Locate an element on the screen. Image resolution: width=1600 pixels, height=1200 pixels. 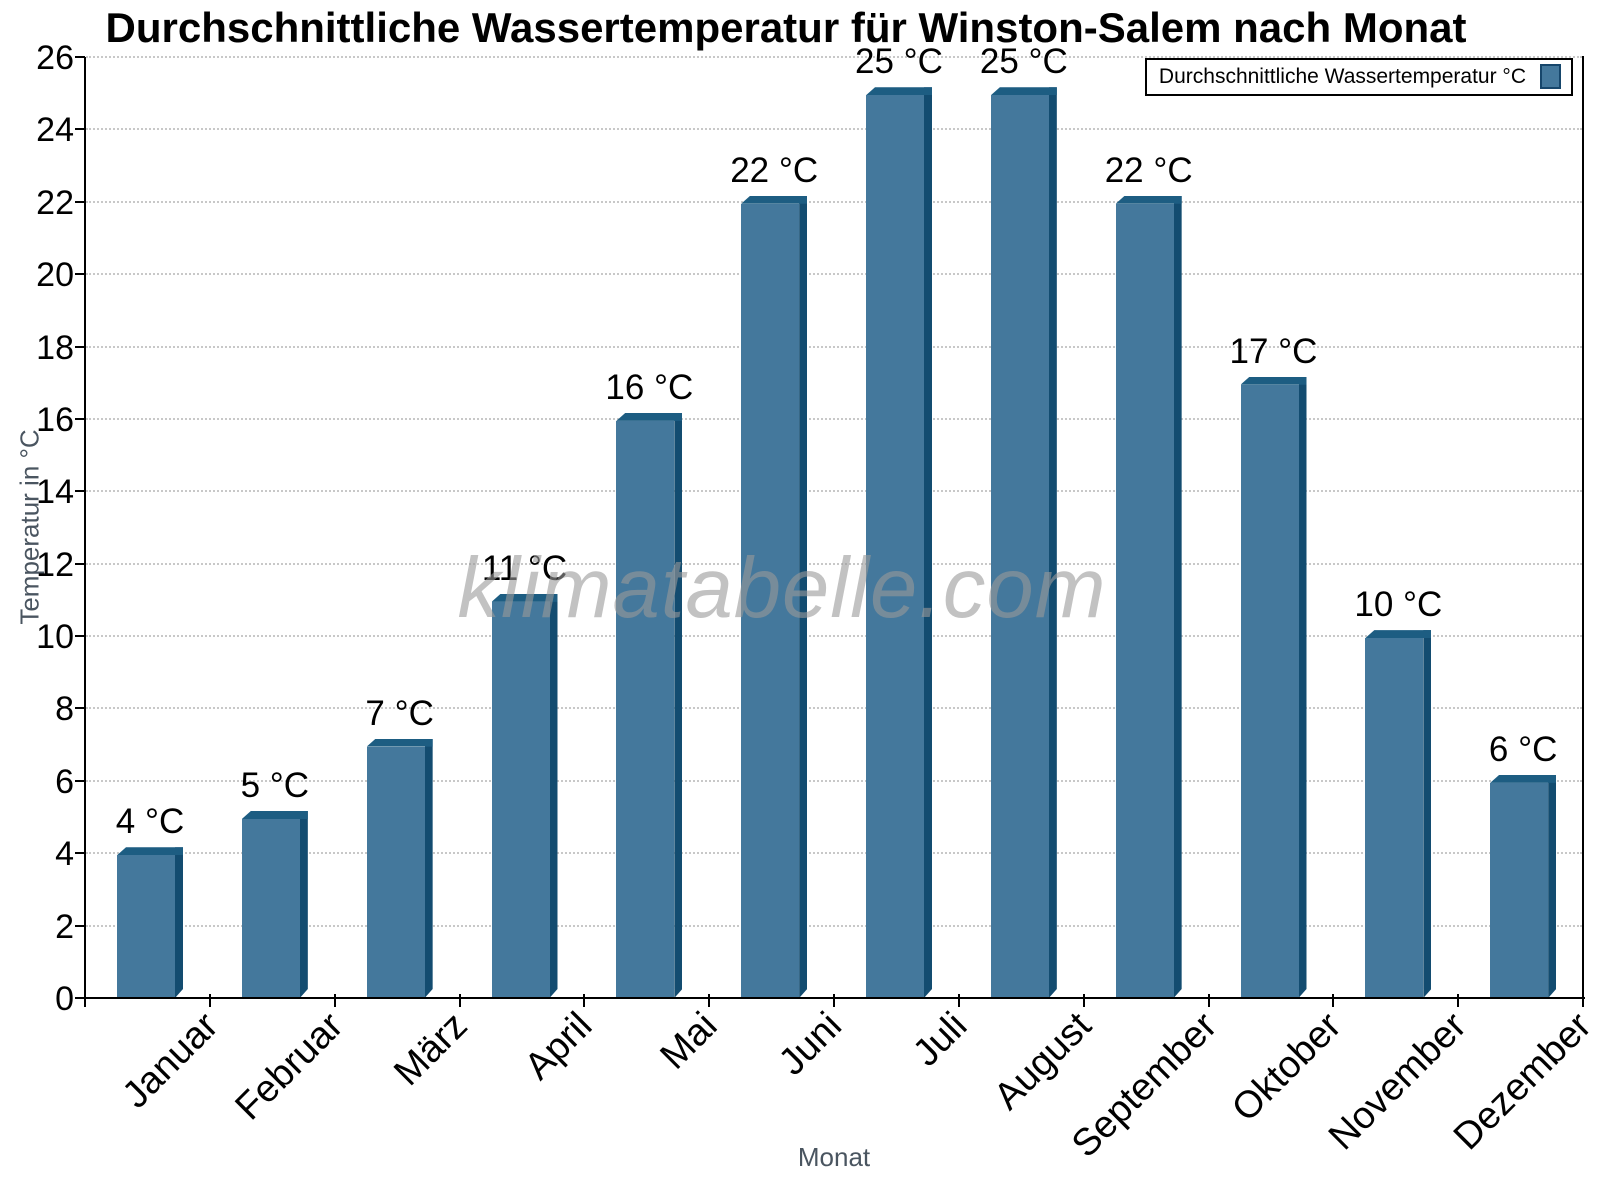
bar-september is located at coordinates (1148, 596).